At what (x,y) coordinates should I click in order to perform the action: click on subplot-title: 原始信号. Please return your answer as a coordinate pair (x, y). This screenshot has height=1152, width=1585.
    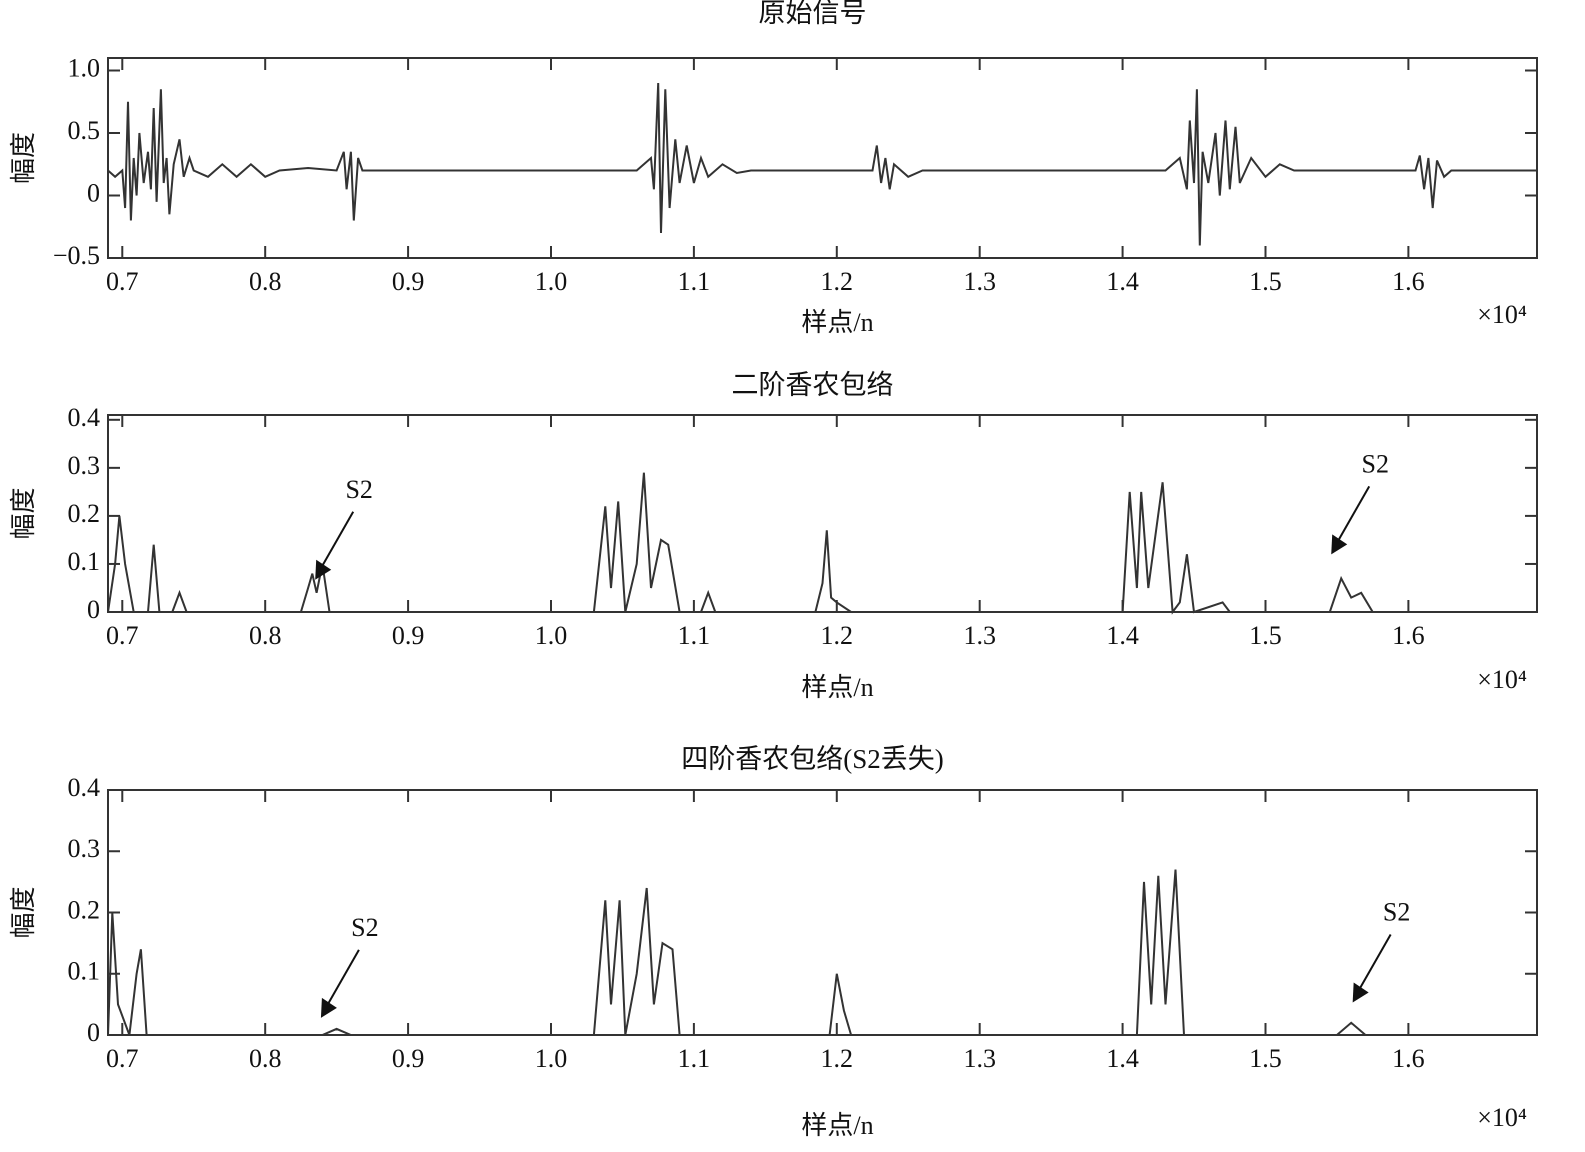
    Looking at the image, I should click on (813, 14).